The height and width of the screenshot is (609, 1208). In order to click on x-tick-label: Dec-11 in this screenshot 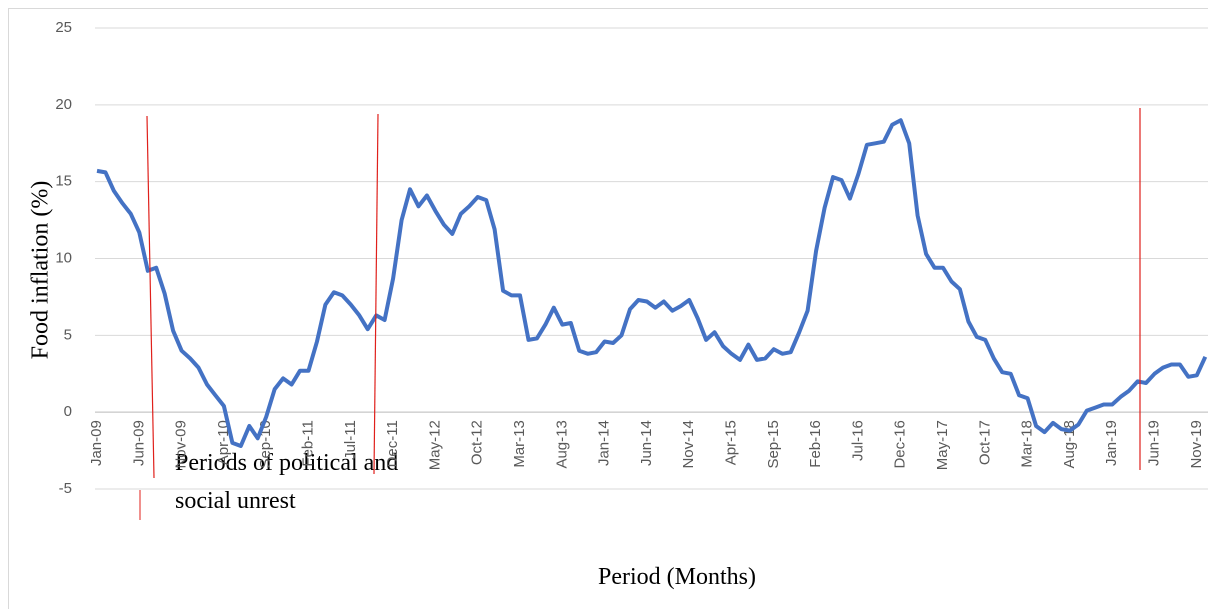, I will do `click(392, 443)`.